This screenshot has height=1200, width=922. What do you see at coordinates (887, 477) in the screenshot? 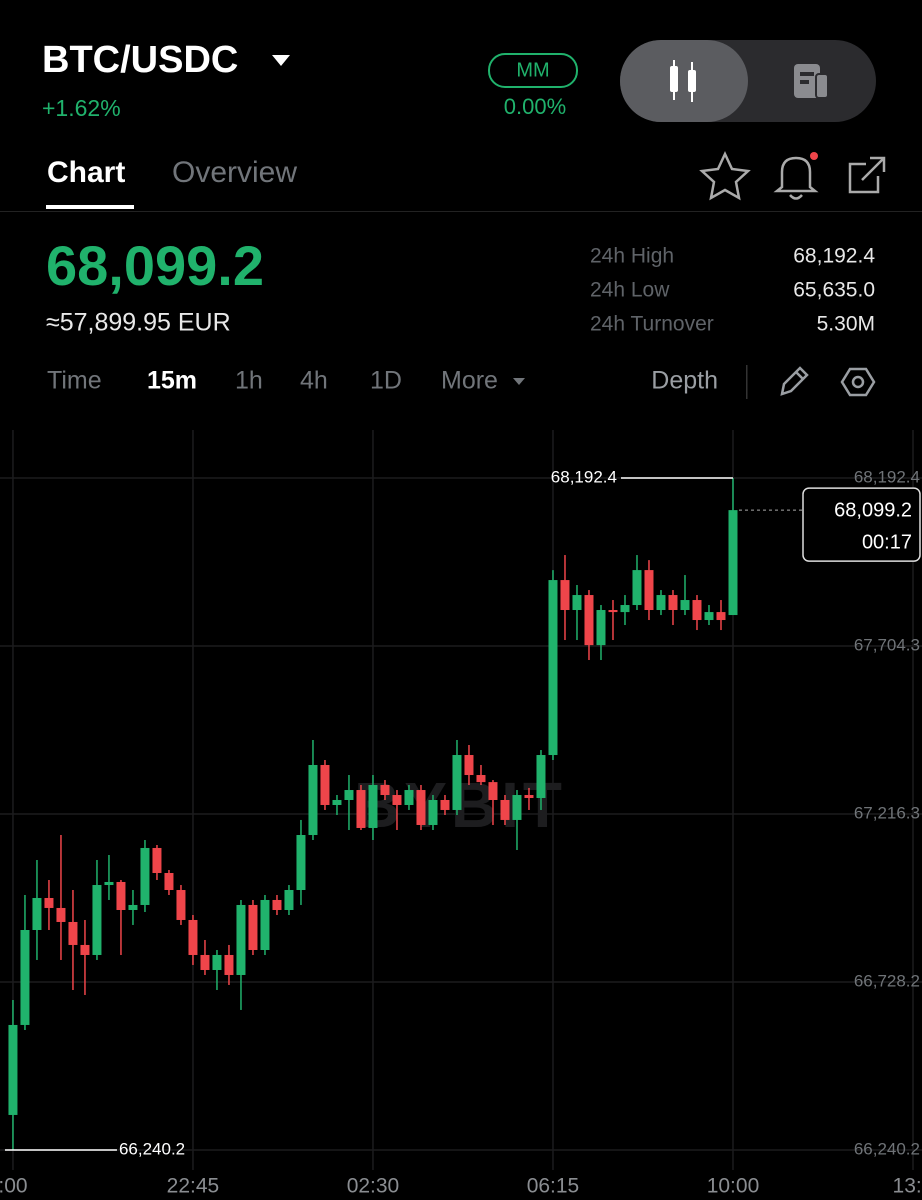
I see `y-tick-label: 68,192.4` at bounding box center [887, 477].